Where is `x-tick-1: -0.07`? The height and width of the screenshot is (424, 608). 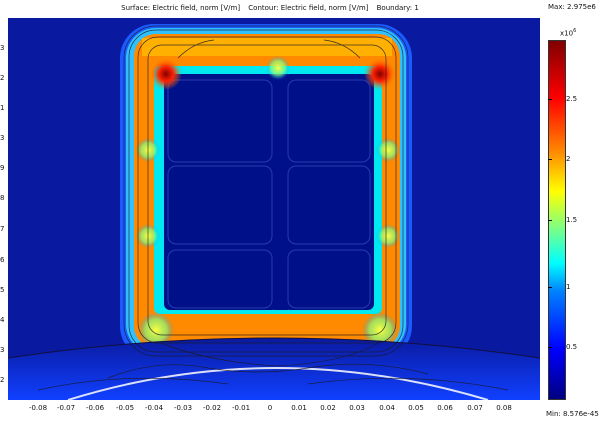
x-tick-1: -0.07 is located at coordinates (66, 408).